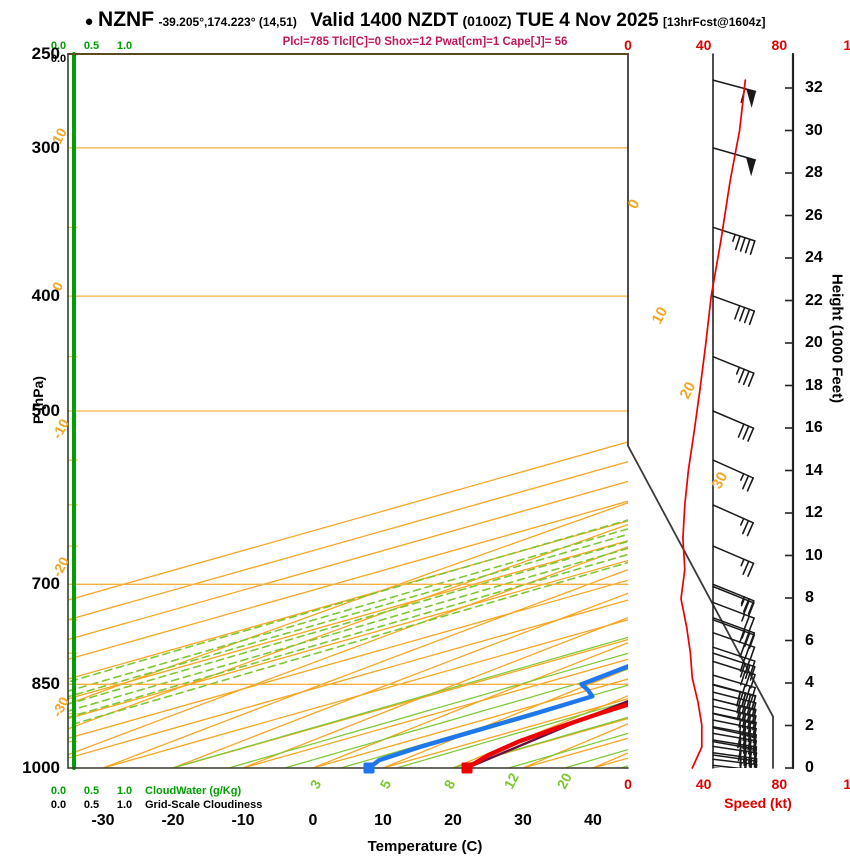 The width and height of the screenshot is (850, 860). What do you see at coordinates (779, 45) in the screenshot?
I see `speed-tick-label-top: 80` at bounding box center [779, 45].